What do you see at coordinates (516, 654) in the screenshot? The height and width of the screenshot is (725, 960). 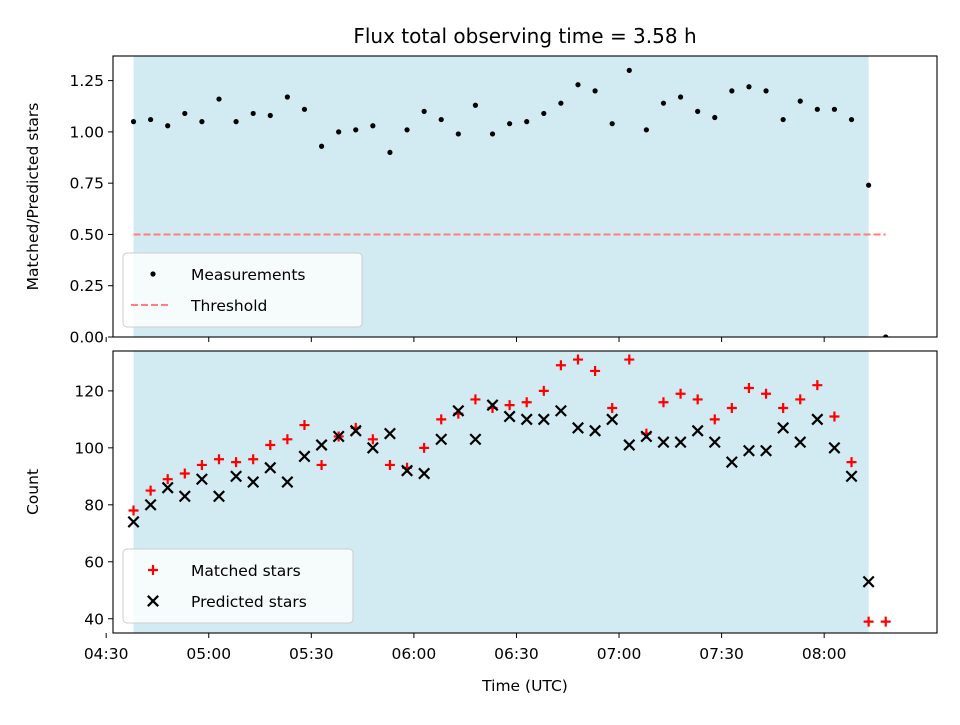 I see `x-tick-label: 06:30` at bounding box center [516, 654].